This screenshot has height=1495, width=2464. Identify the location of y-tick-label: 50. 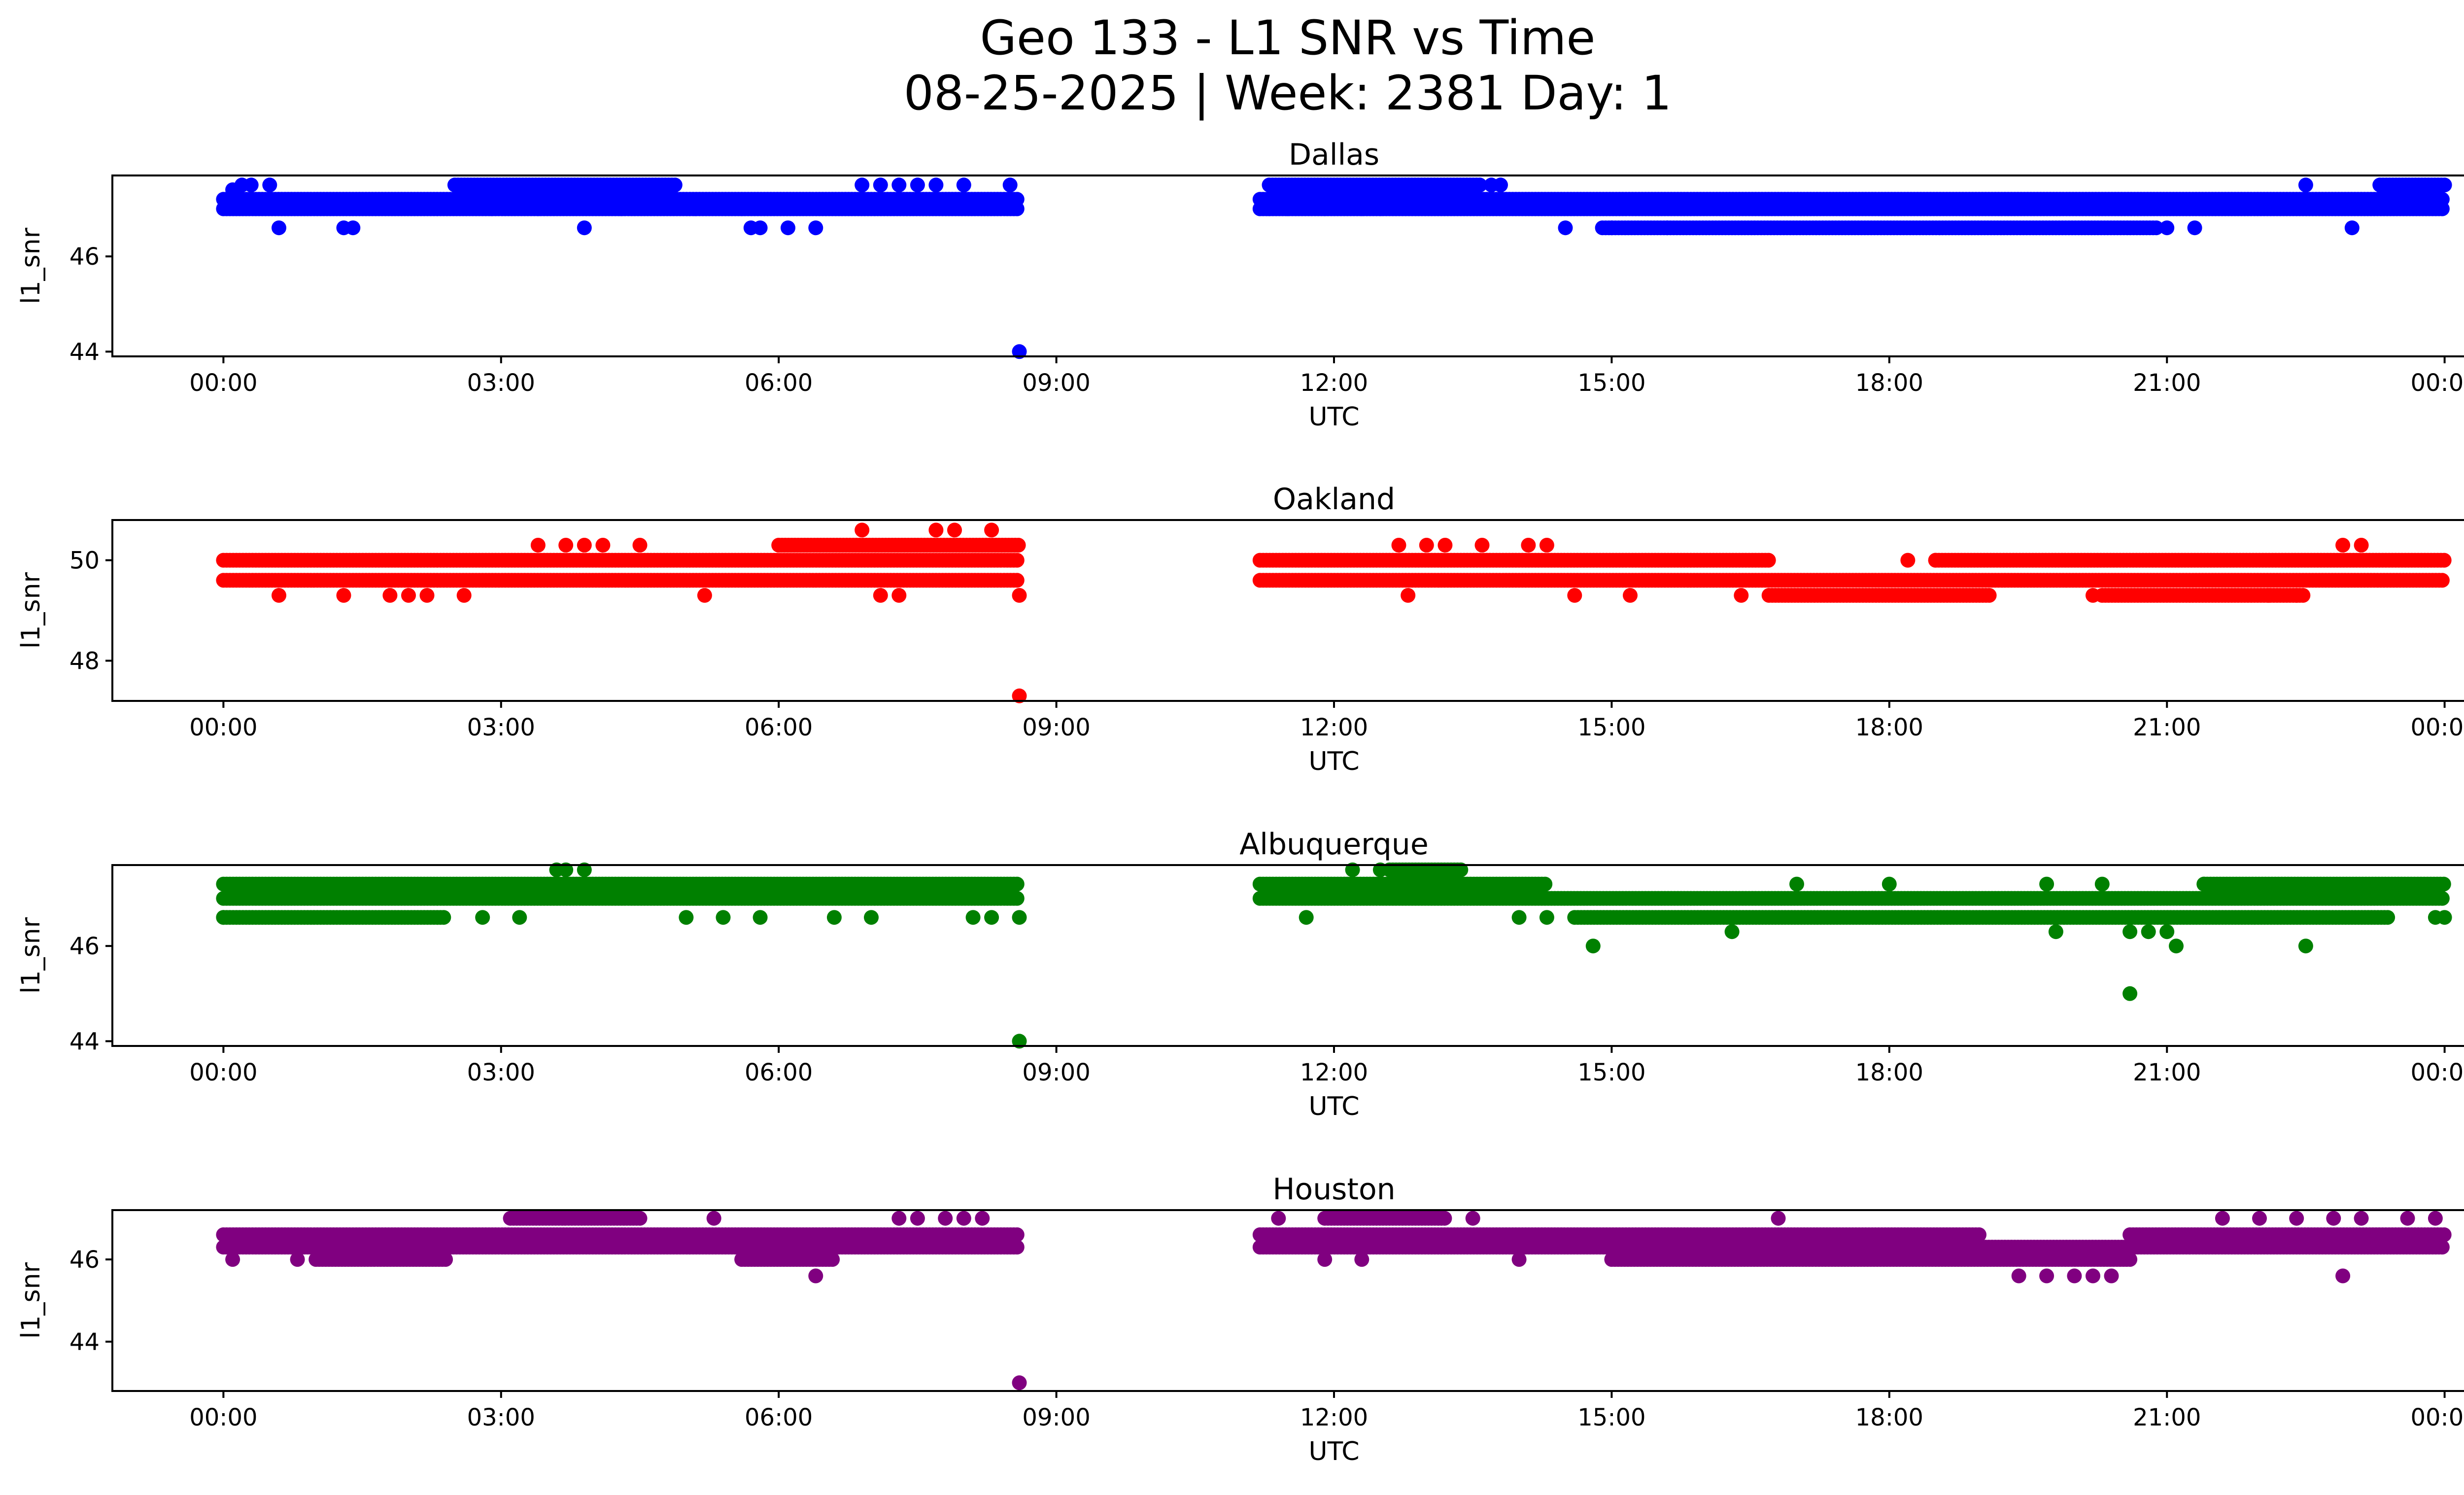
(84, 561).